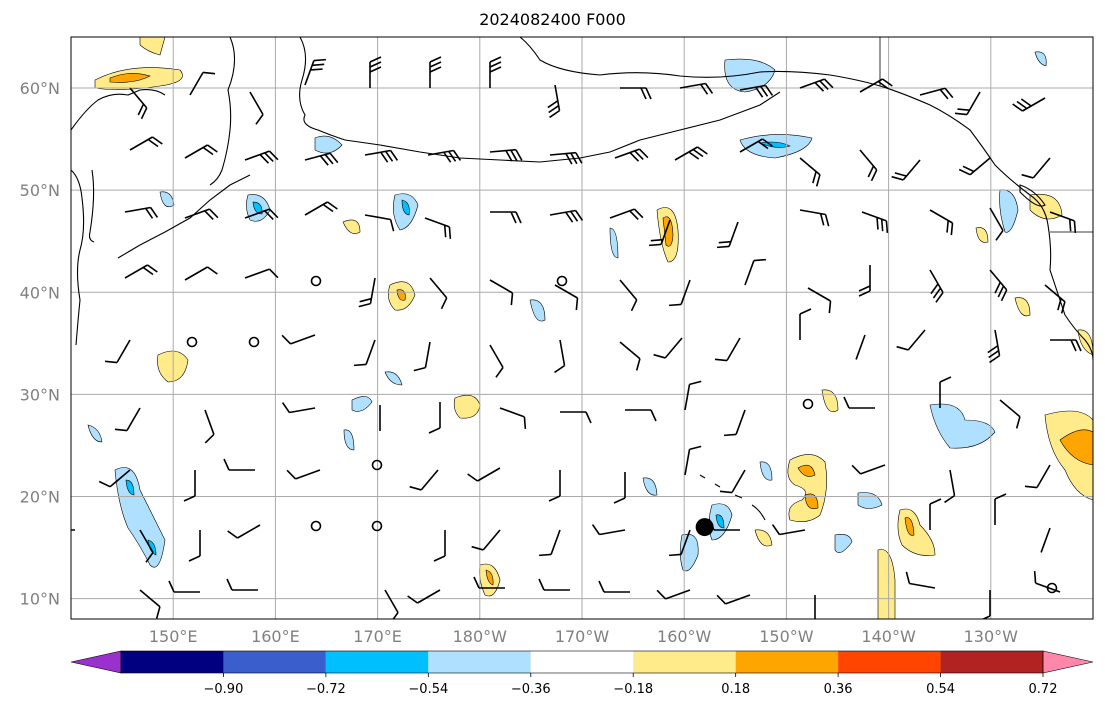  I want to click on colorbar-tick-label: 0.72, so click(1043, 689).